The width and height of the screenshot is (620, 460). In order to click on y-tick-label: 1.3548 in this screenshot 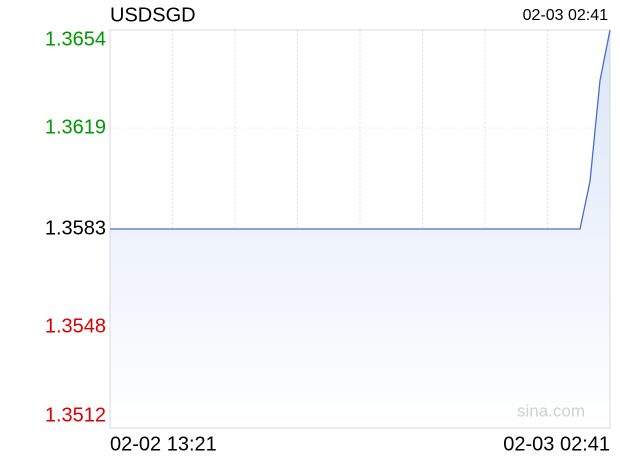, I will do `click(75, 326)`.